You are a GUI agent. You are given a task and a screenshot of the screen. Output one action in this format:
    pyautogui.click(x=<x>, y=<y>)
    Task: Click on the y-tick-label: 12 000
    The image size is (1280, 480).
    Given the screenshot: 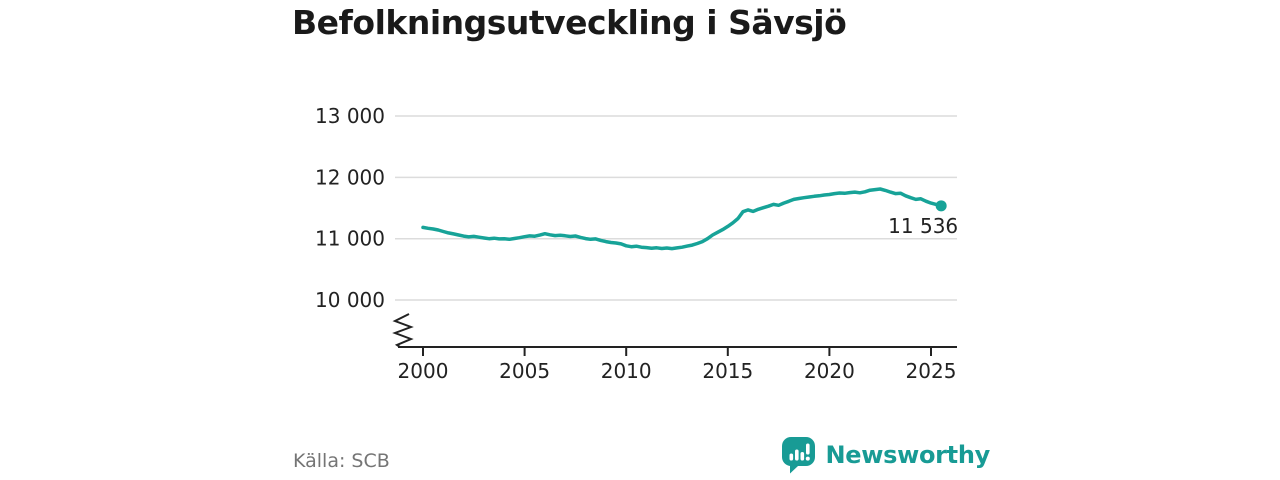 What is the action you would take?
    pyautogui.click(x=350, y=177)
    